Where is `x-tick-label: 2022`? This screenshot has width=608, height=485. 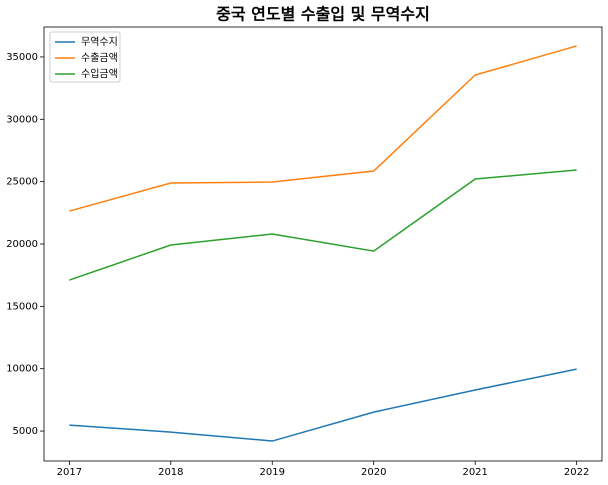 x-tick-label: 2022 is located at coordinates (576, 472).